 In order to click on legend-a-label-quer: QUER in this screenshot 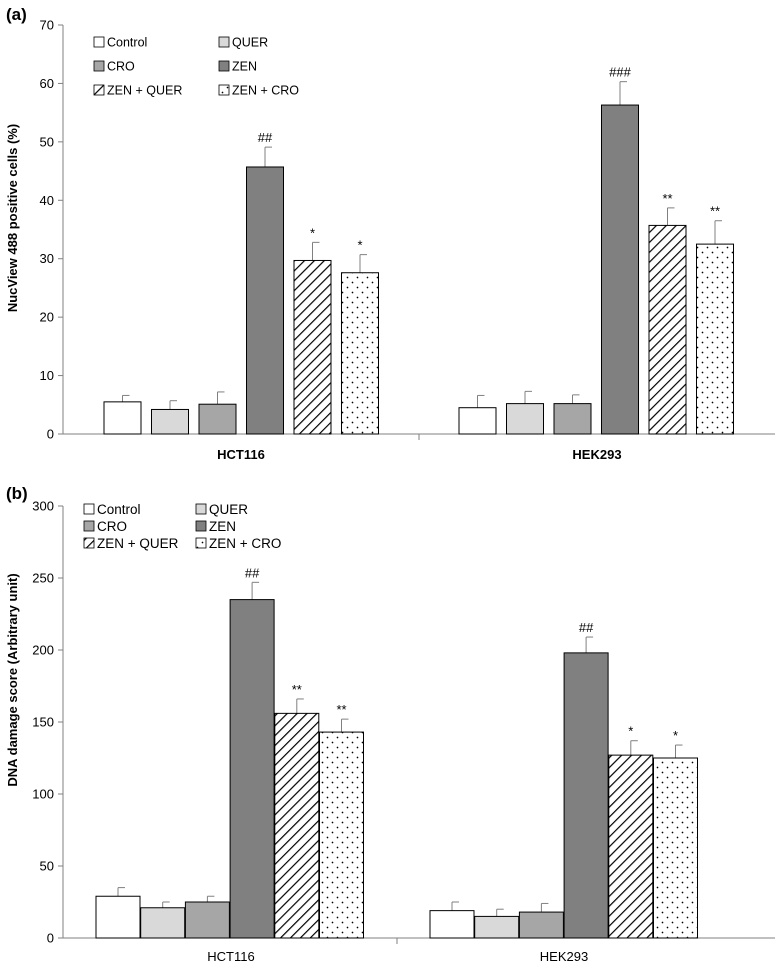, I will do `click(250, 43)`.